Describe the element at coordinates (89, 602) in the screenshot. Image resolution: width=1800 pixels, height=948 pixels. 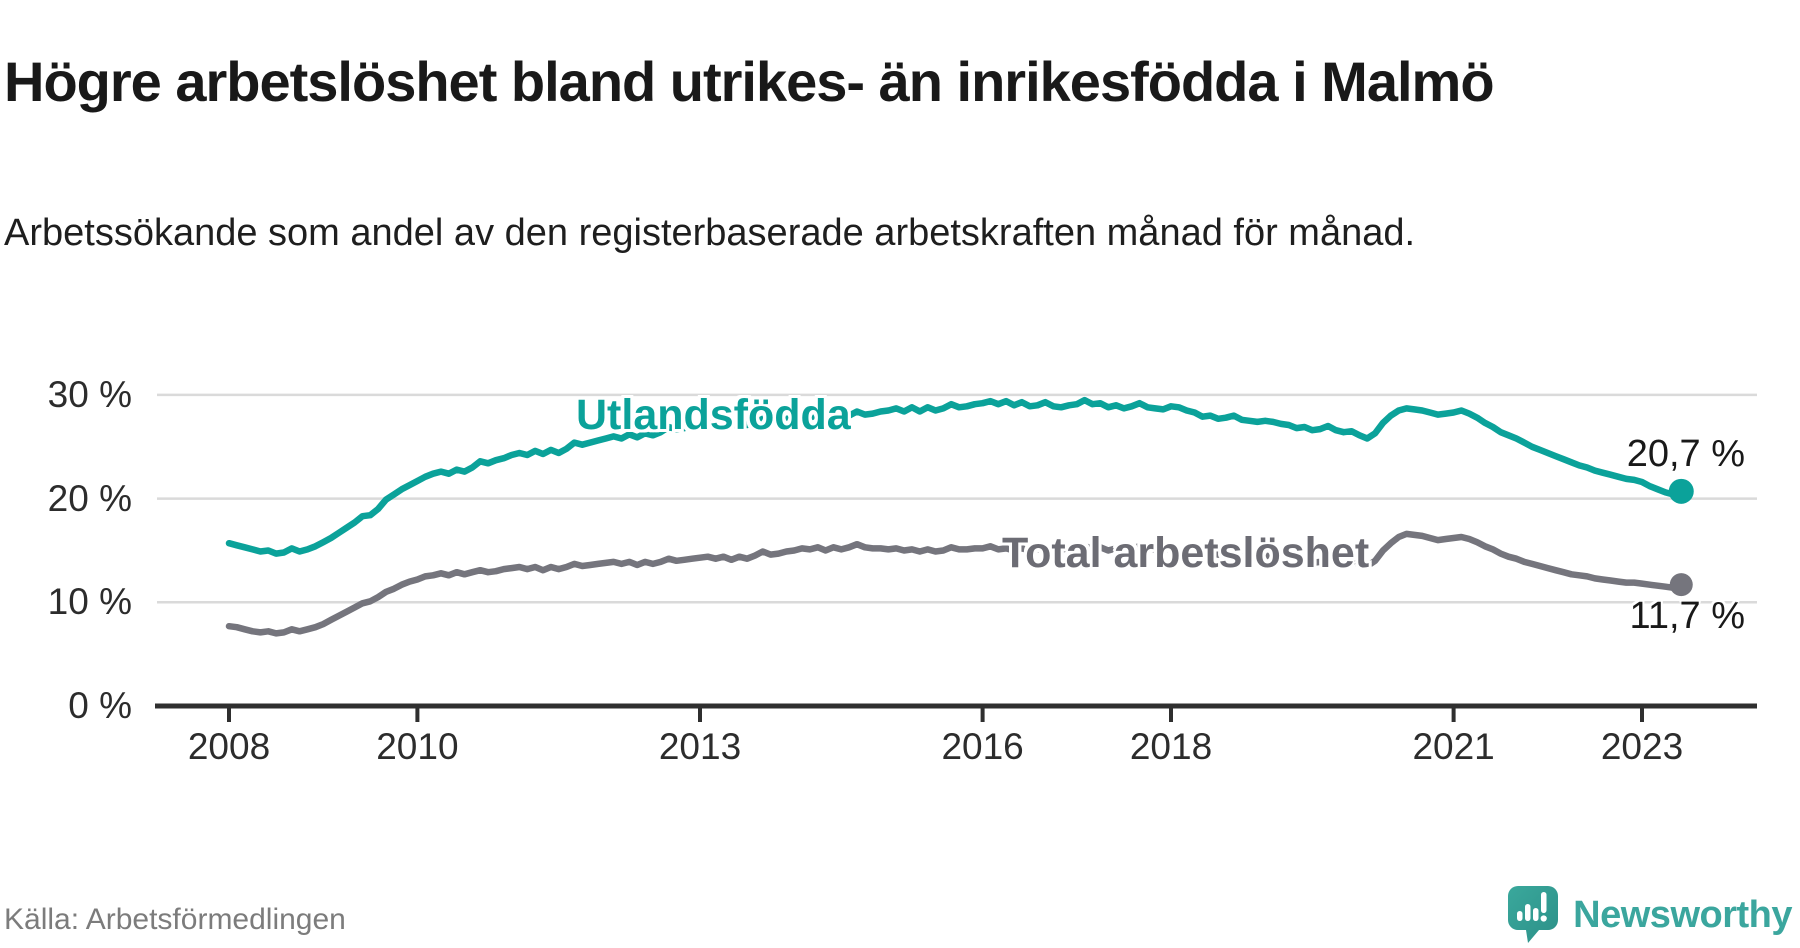
I see `y-tick-label-10: 10 %` at that location.